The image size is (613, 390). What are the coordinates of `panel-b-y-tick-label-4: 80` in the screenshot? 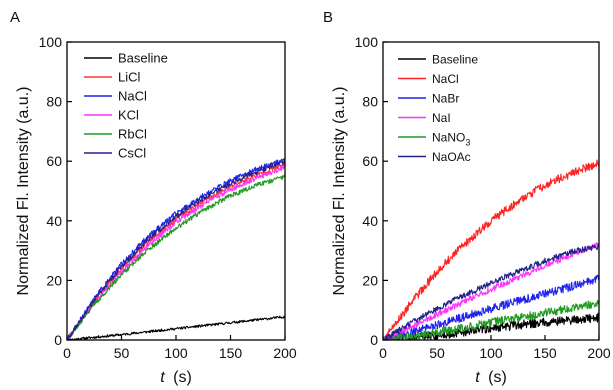 It's located at (370, 102).